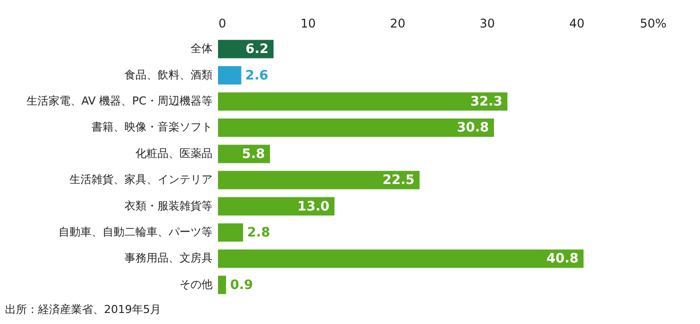 This screenshot has width=700, height=324. Describe the element at coordinates (472, 128) in the screenshot. I see `data-label: 30.8` at that location.